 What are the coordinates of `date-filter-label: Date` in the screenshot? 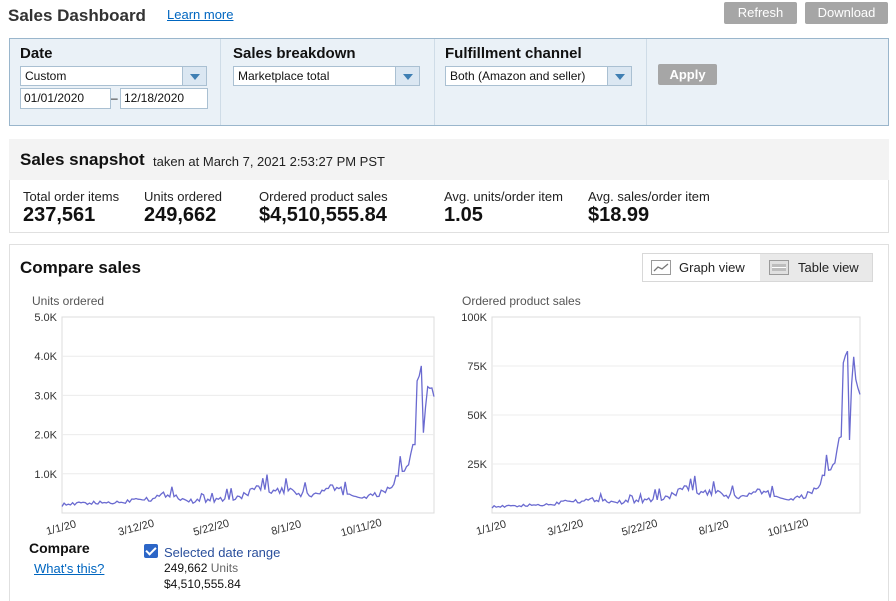 It's located at (36, 53).